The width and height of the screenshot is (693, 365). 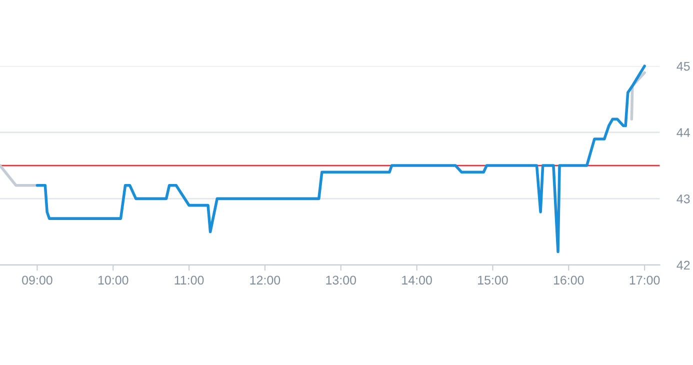 I want to click on x-tick-label: 12:00, so click(x=265, y=280).